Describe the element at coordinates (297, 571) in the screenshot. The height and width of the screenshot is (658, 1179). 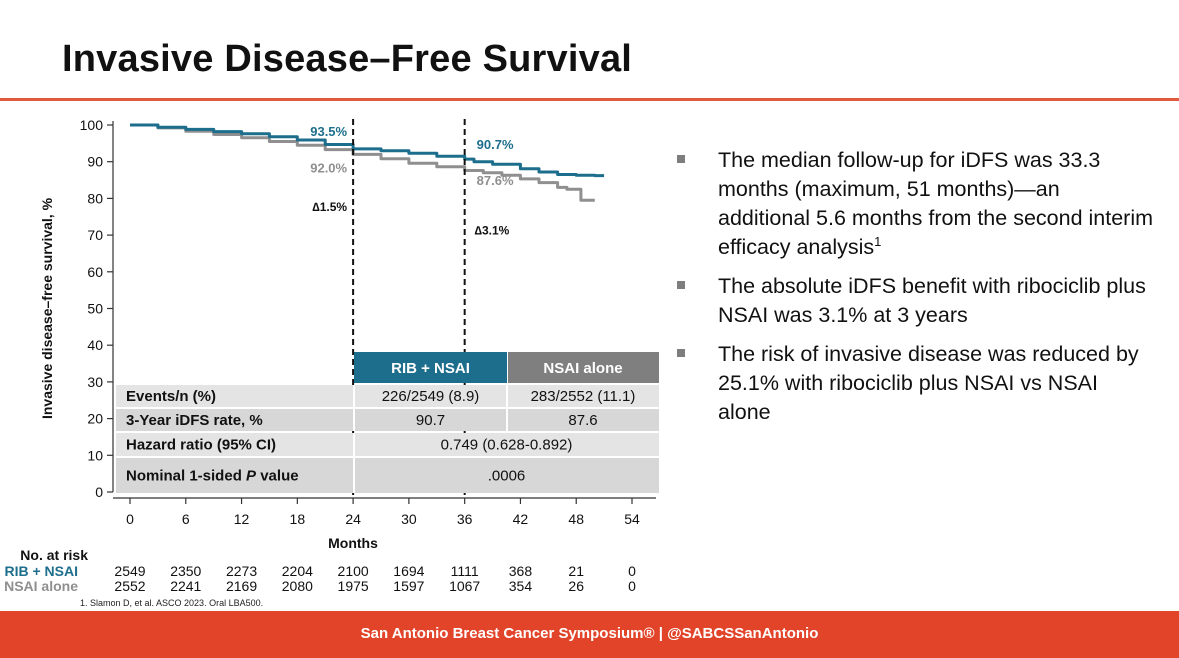
I see `risk-value: 2204` at that location.